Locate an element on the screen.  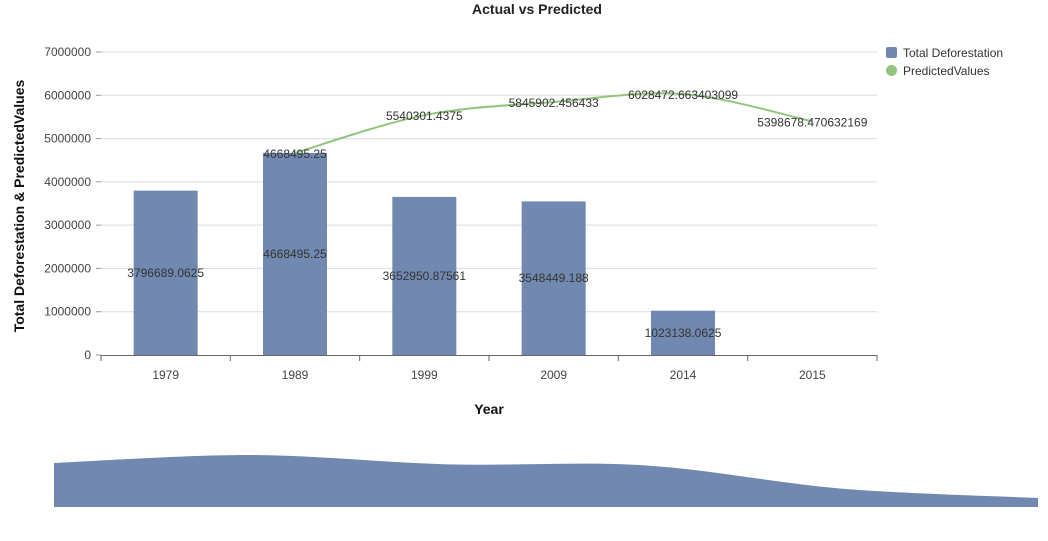
bar-data-label: 4668495.25 is located at coordinates (295, 254).